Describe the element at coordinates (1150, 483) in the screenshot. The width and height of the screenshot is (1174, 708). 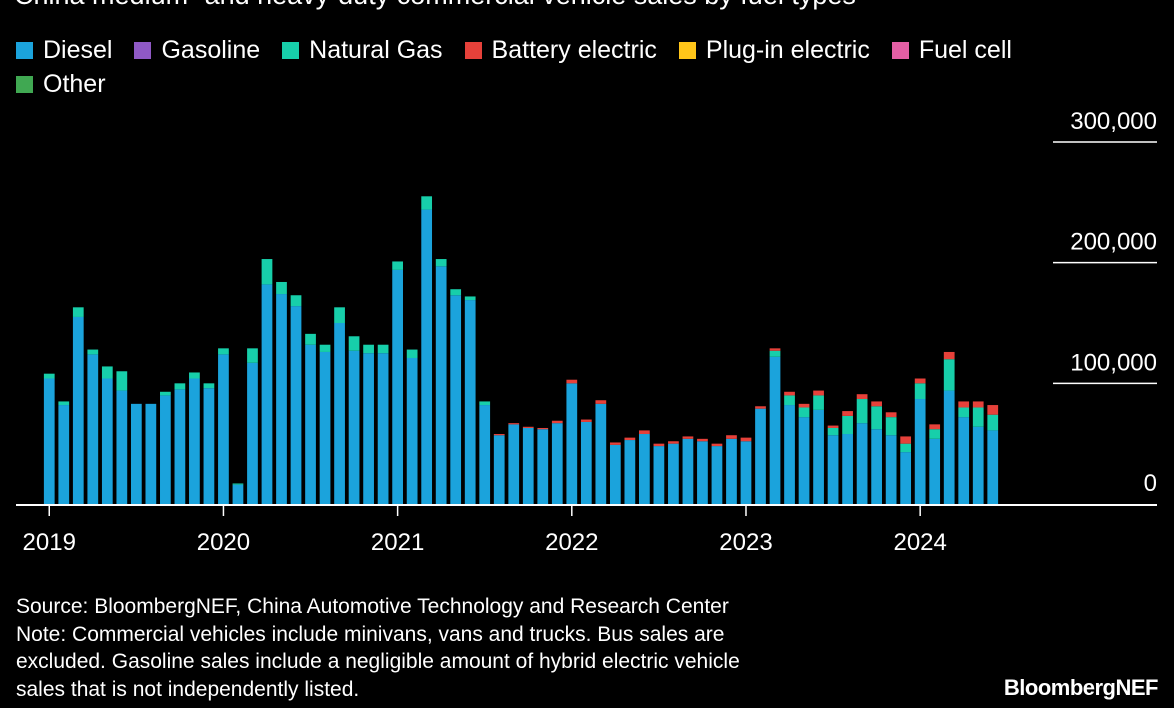
I see `y-tick-label: 0` at that location.